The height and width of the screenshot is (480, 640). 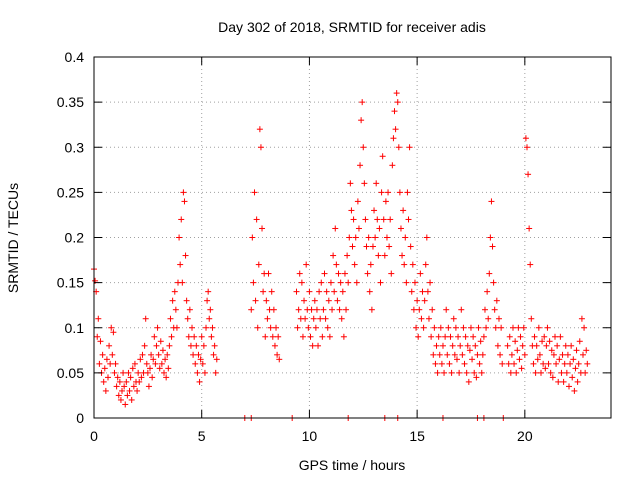 I want to click on x-tick-label: 10, so click(x=310, y=436).